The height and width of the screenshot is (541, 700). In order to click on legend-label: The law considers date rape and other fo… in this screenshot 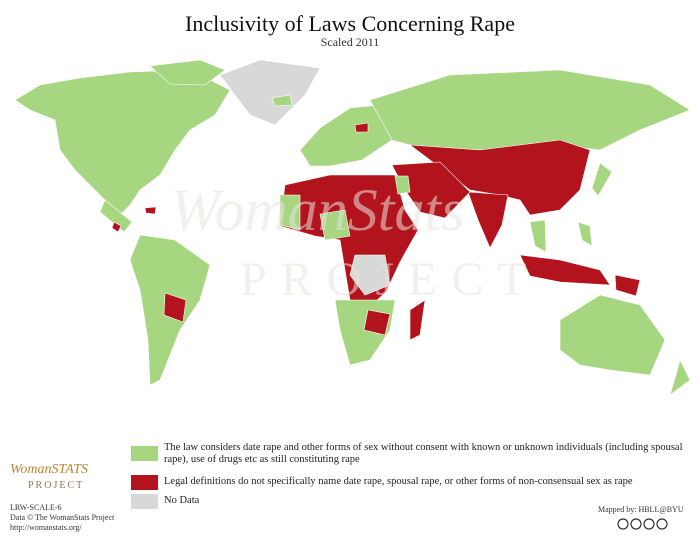, I will do `click(423, 453)`.